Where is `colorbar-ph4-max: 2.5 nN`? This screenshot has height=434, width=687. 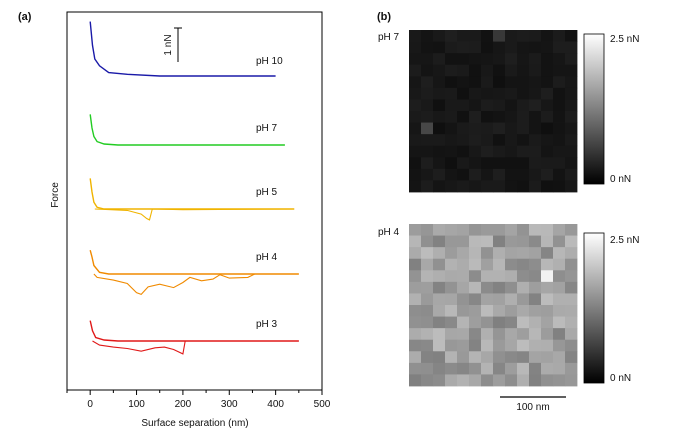 colorbar-ph4-max: 2.5 nN is located at coordinates (624, 240).